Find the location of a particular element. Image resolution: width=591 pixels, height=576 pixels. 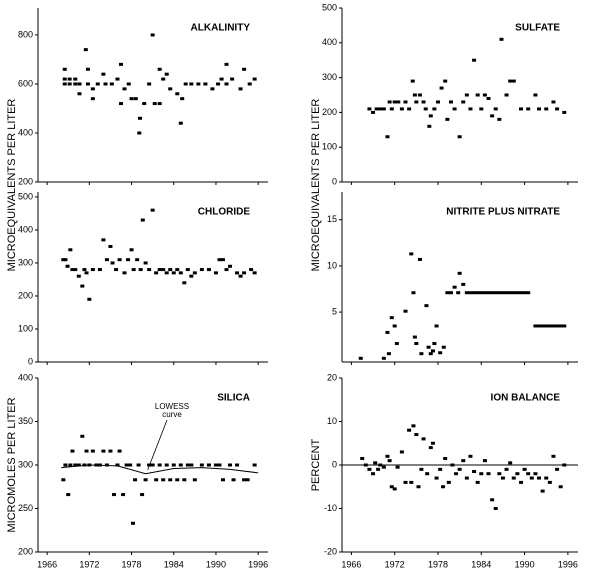

panel-title: NITRITE PLUS NITRATE is located at coordinates (503, 212).